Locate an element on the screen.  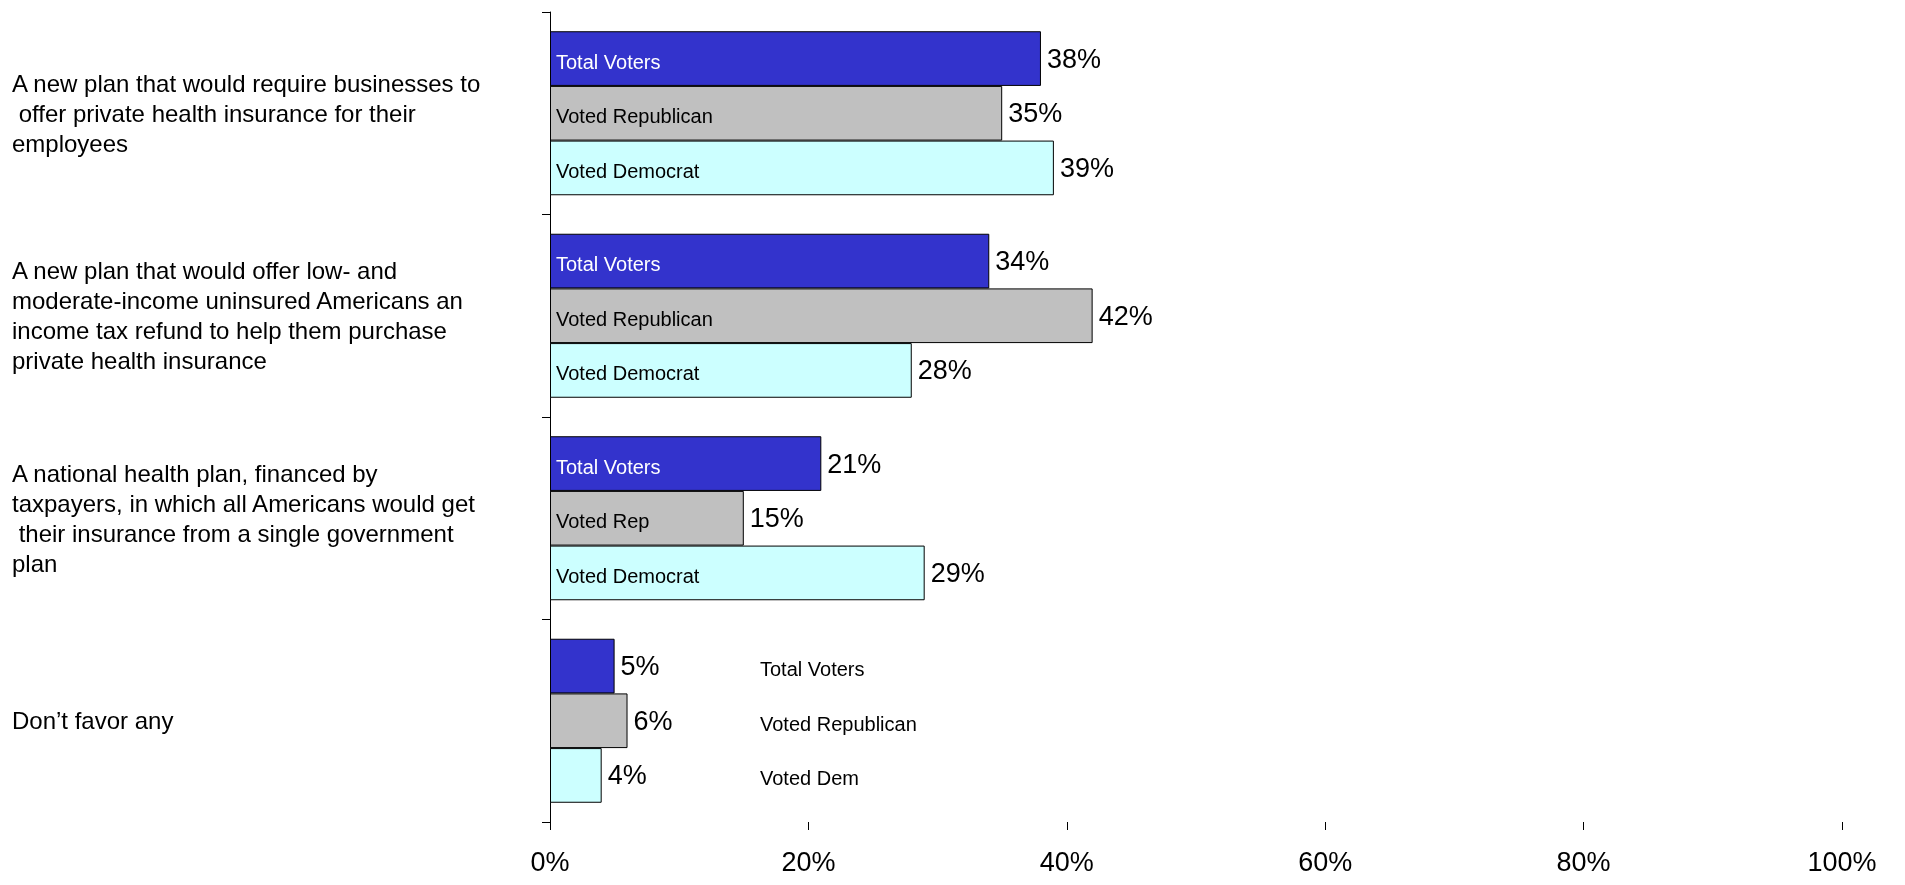
data-label: 38% is located at coordinates (1074, 58).